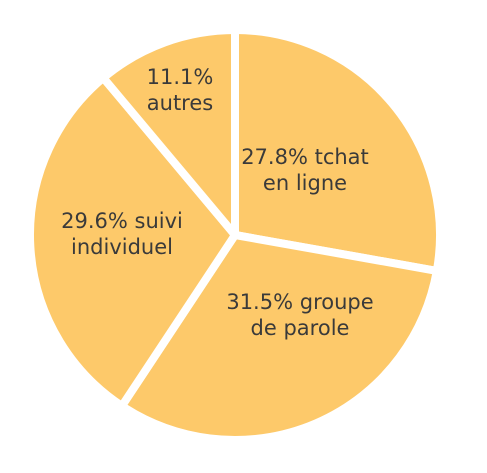  Describe the element at coordinates (180, 103) in the screenshot. I see `category-label: autres` at that location.